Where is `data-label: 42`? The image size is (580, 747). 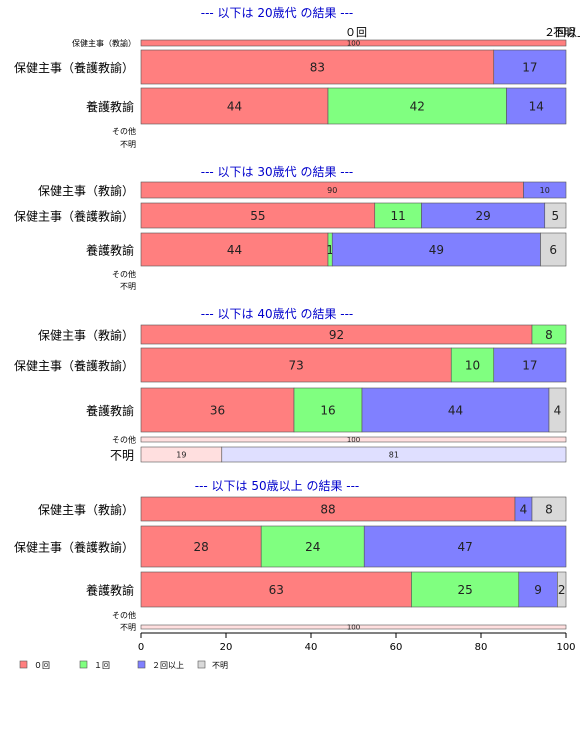 data-label: 42 is located at coordinates (417, 107).